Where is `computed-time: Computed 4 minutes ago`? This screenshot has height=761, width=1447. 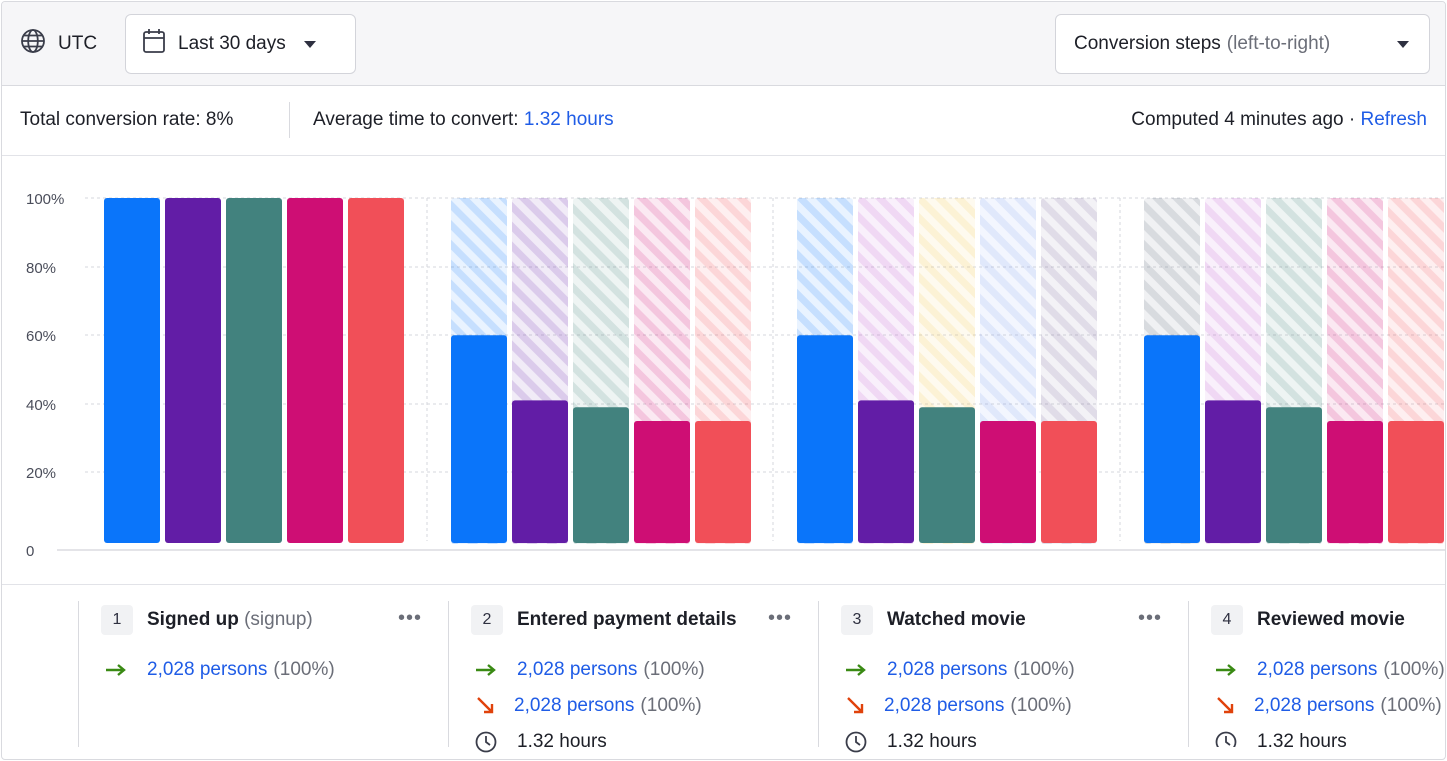 computed-time: Computed 4 minutes ago is located at coordinates (1237, 119).